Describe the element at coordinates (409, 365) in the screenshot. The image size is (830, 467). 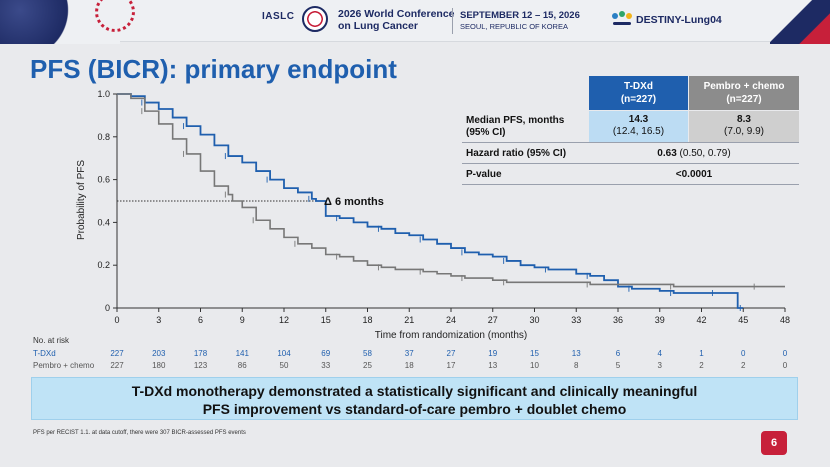
I see `risk-cell: 18` at that location.